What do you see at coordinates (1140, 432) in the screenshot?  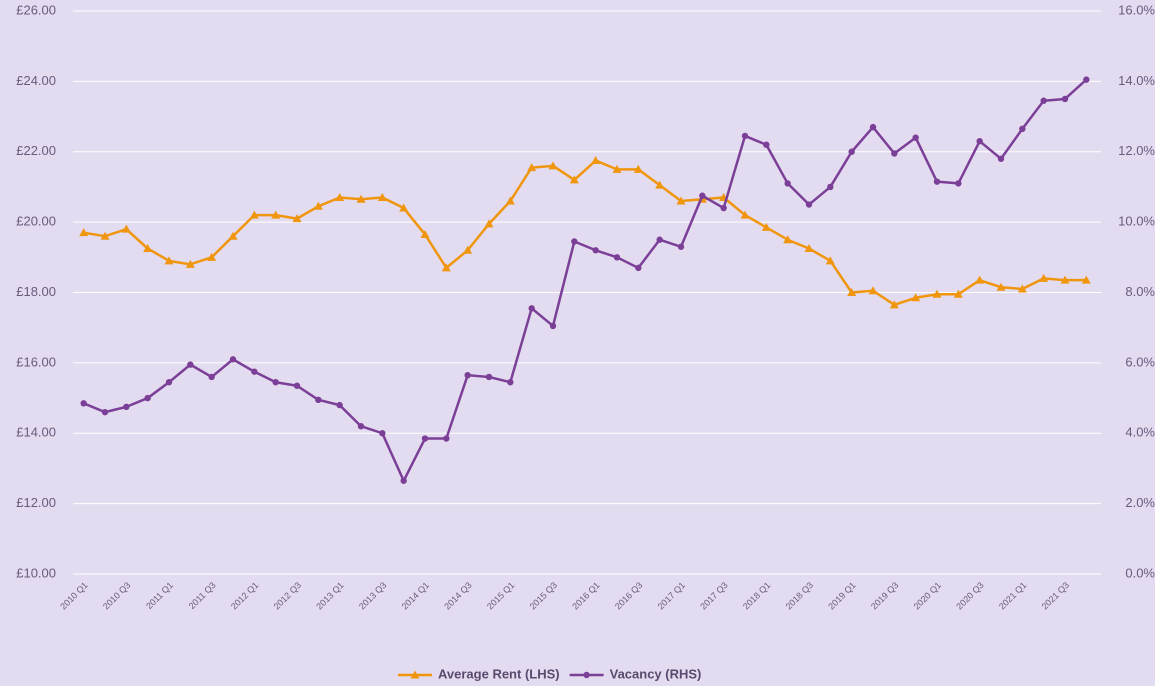 I see `y2-tick-label: 4.0%` at bounding box center [1140, 432].